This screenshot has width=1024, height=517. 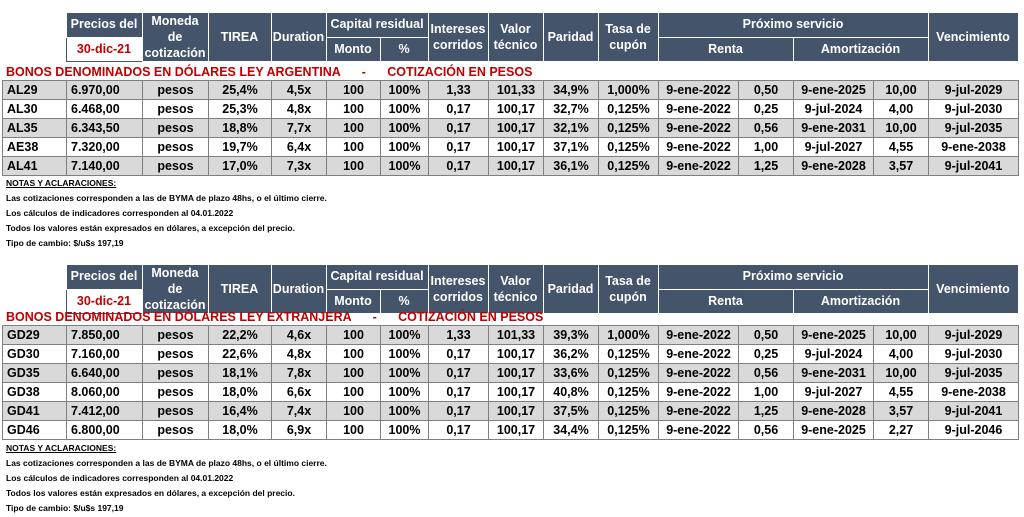 I want to click on cell-paridad: 36,1%, so click(x=571, y=166).